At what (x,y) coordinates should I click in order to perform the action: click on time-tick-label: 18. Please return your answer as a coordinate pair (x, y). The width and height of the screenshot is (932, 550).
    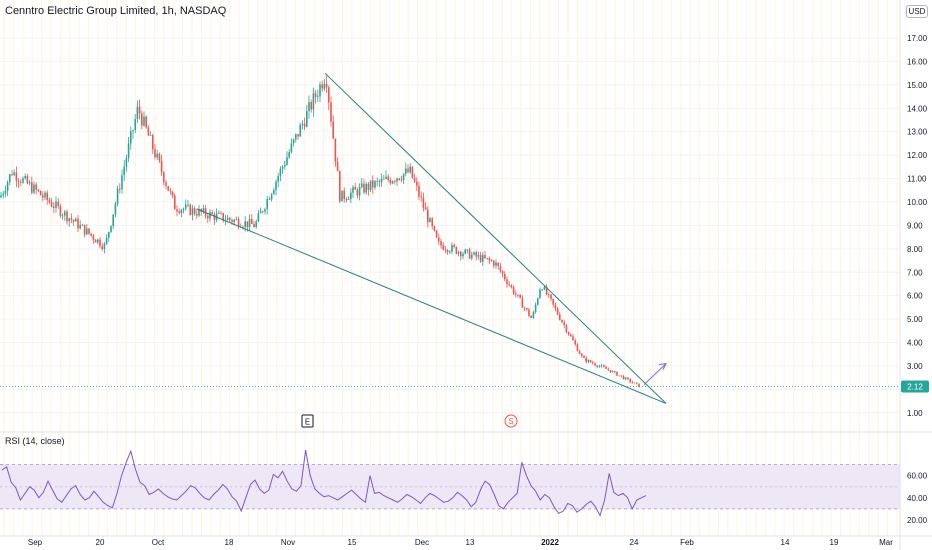
    Looking at the image, I should click on (229, 542).